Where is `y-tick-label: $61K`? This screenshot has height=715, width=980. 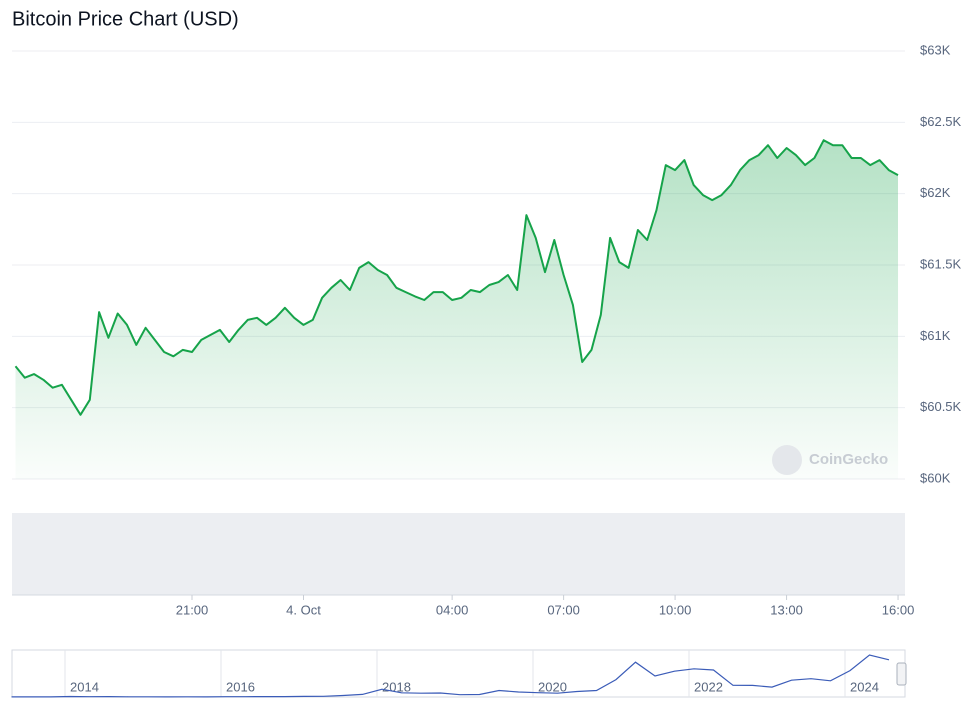 y-tick-label: $61K is located at coordinates (935, 335).